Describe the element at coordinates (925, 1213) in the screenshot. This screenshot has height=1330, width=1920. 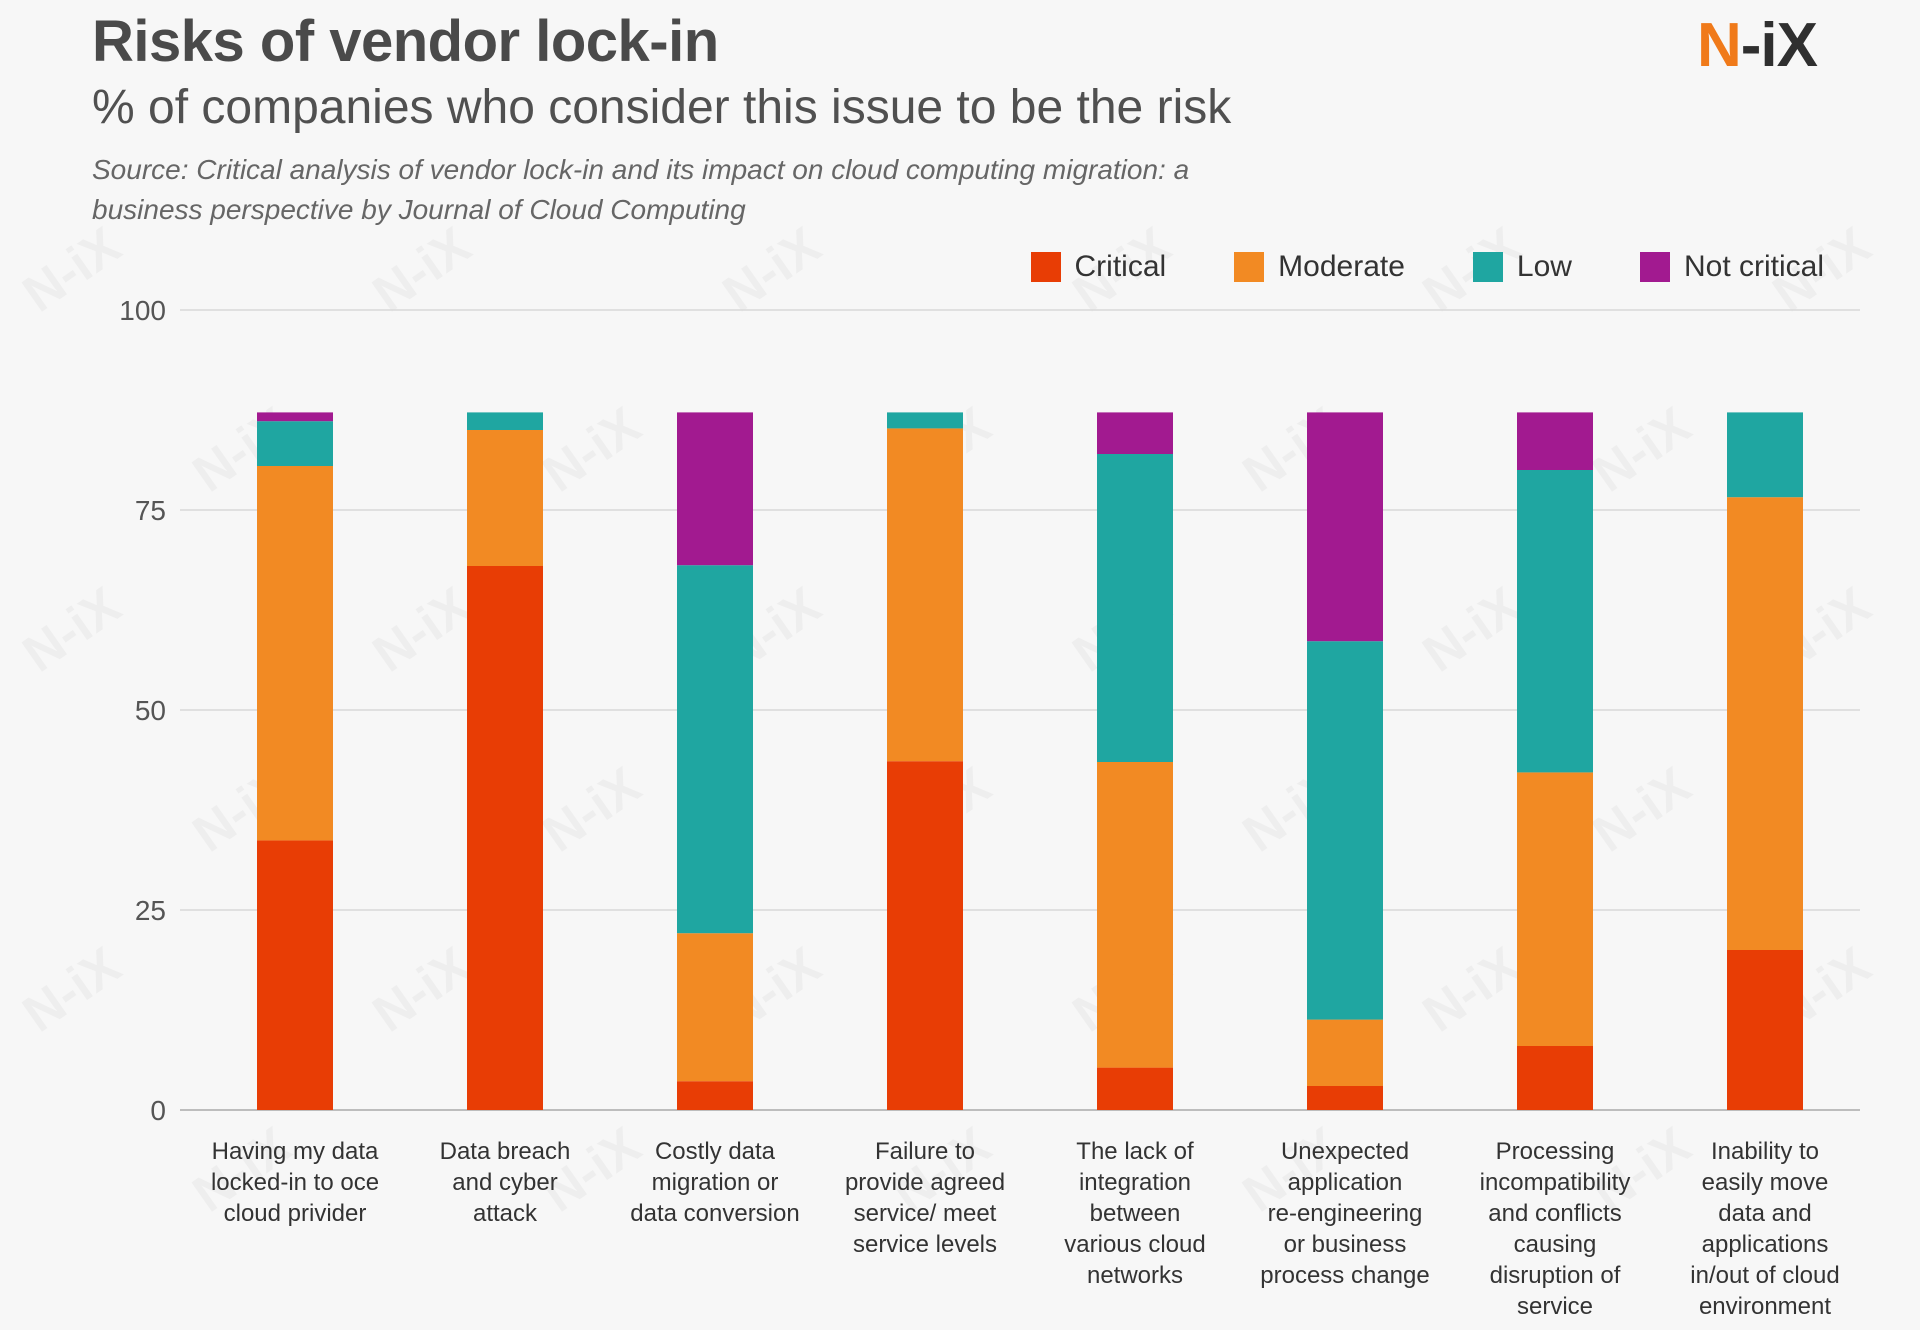
I see `category-label-line: service/ meet` at that location.